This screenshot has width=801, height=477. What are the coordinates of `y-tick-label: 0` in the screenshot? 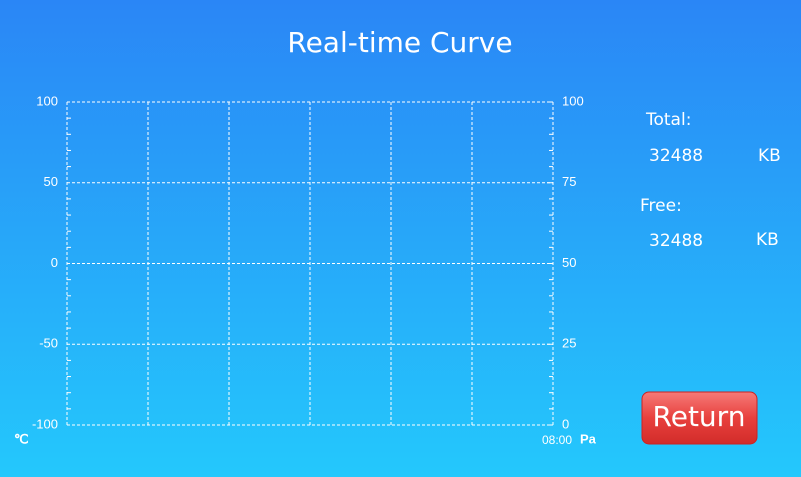 It's located at (54, 262).